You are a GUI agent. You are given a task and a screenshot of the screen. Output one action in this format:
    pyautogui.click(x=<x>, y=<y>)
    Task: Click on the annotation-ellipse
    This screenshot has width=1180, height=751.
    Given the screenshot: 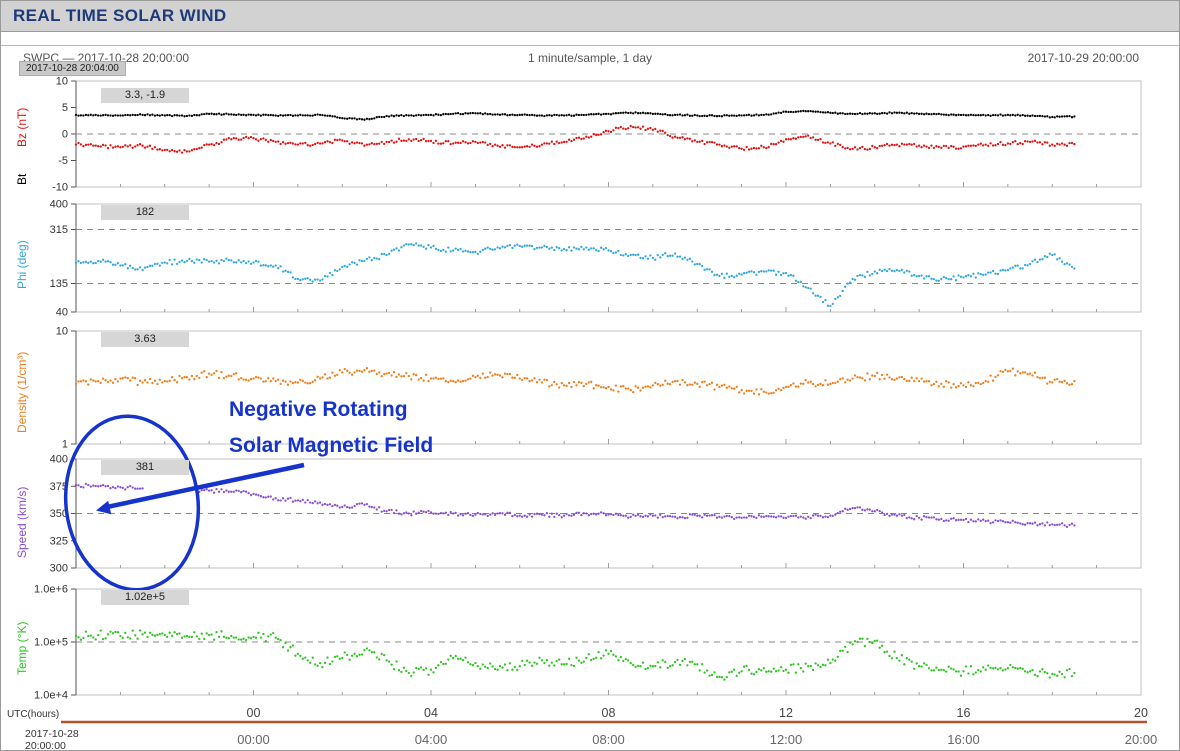 What is the action you would take?
    pyautogui.click(x=132, y=503)
    